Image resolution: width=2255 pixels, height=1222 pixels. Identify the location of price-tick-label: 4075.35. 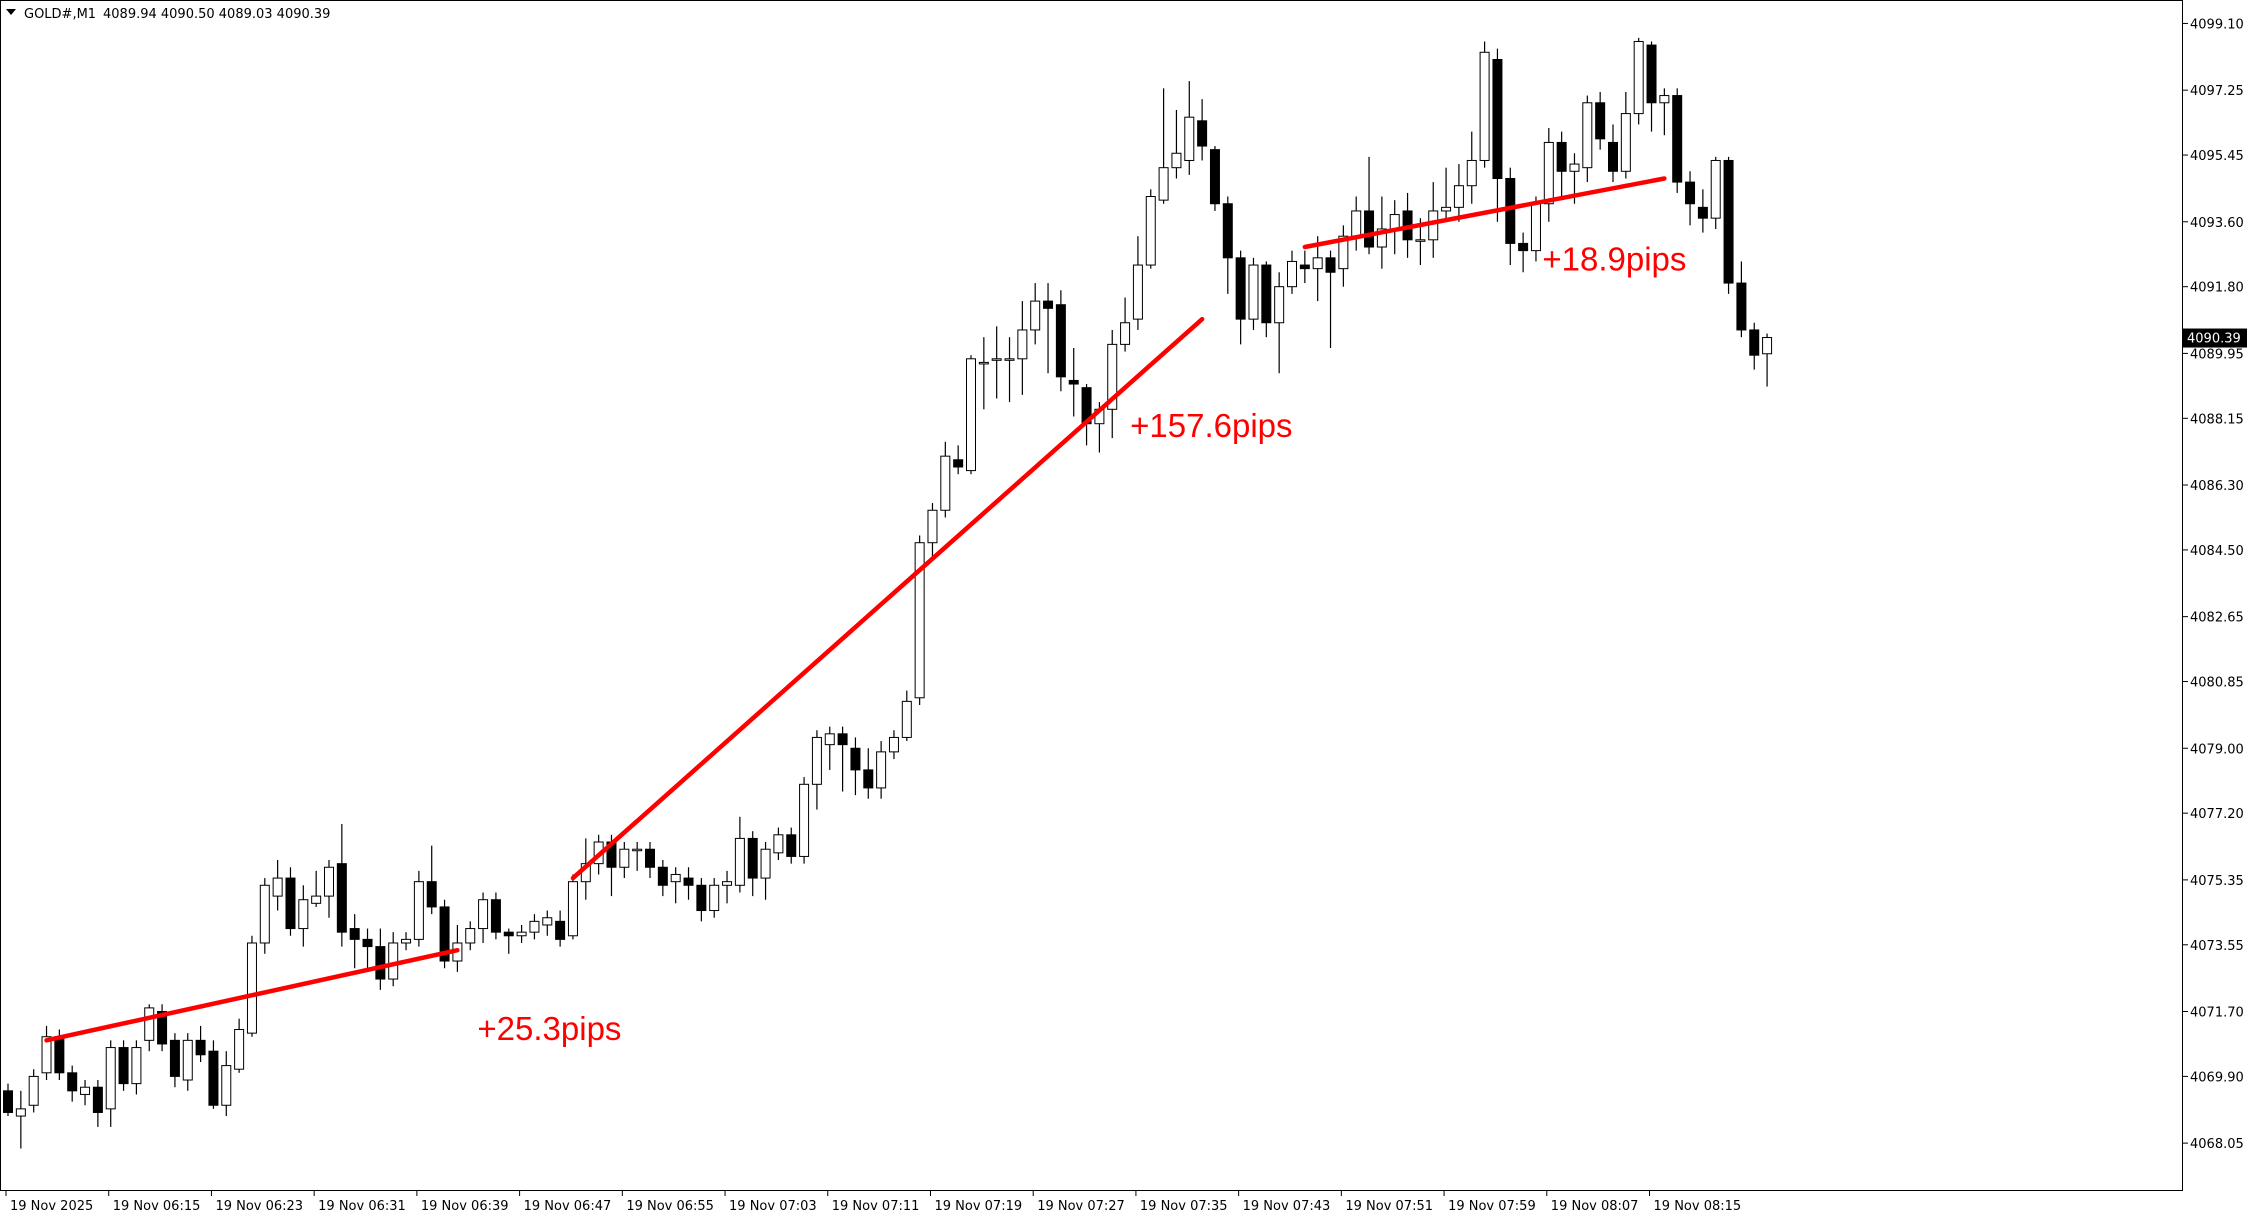
(2217, 881).